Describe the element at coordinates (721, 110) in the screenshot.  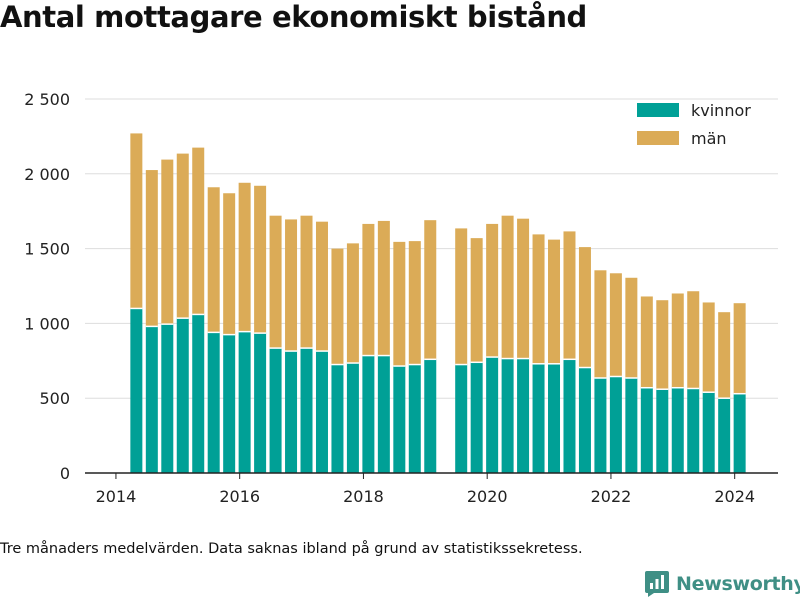
I see `legend-label-kvinnor: kvinnor` at that location.